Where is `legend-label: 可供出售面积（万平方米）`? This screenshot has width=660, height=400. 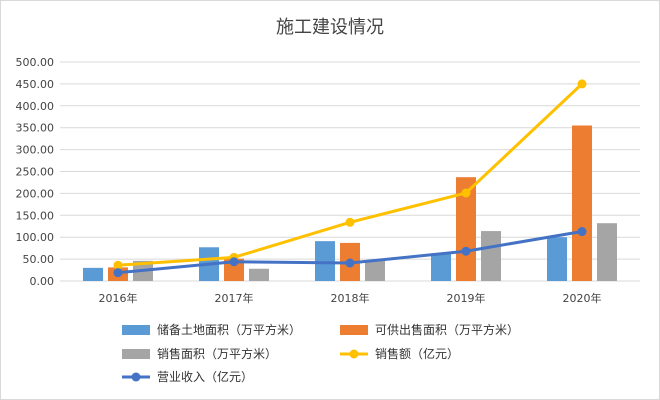 legend-label: 可供出售面积（万平方米） is located at coordinates (447, 329).